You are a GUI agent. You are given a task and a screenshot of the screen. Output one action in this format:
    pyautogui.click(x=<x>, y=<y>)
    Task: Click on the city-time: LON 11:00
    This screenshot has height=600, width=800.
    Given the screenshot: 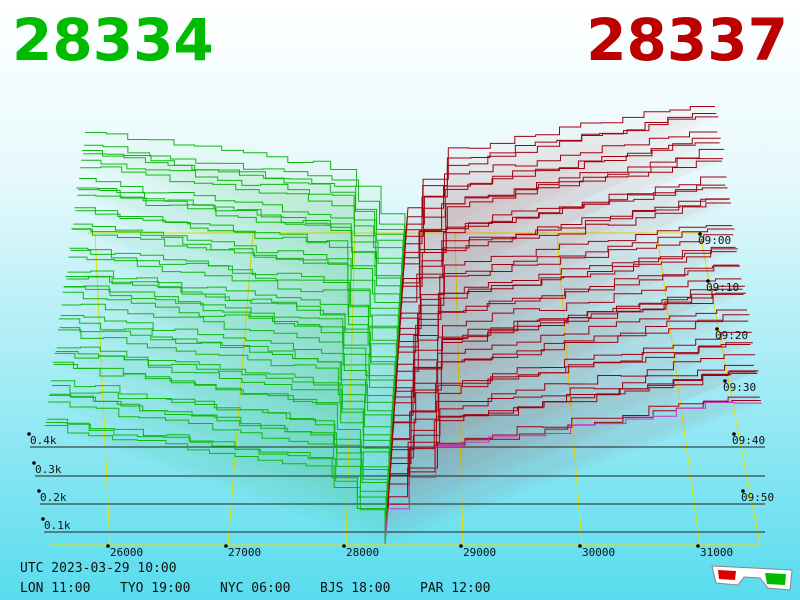 What is the action you would take?
    pyautogui.click(x=55, y=588)
    